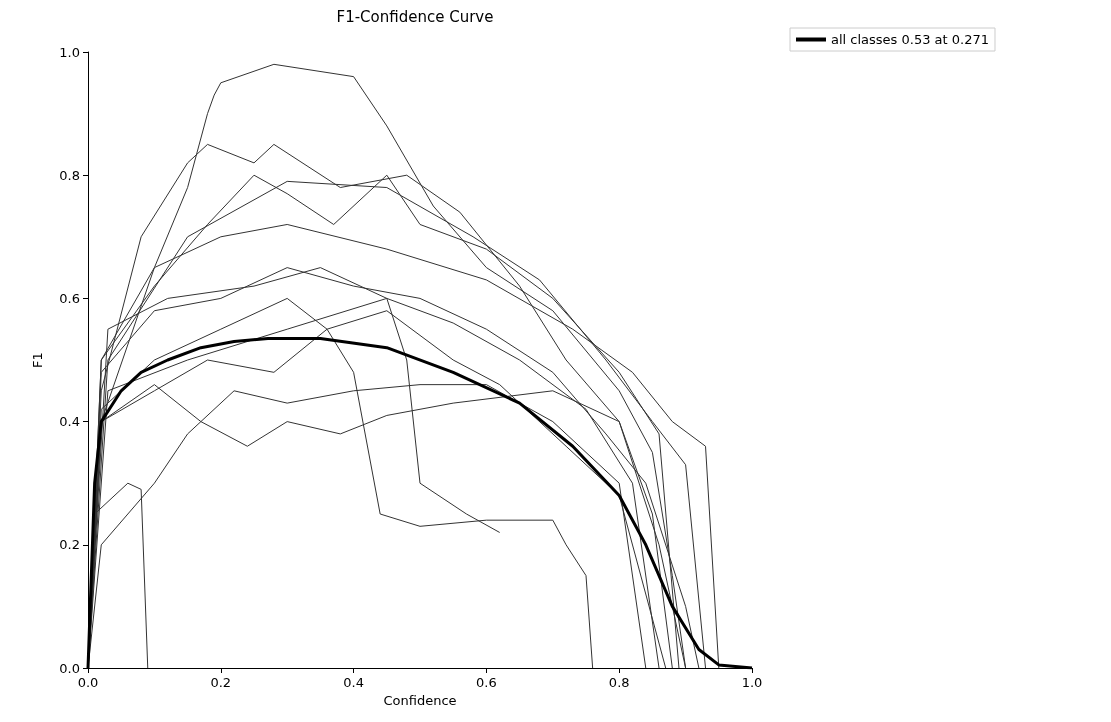 The image size is (1111, 722). Describe the element at coordinates (69, 298) in the screenshot. I see `y-tick-label: 0.6` at that location.